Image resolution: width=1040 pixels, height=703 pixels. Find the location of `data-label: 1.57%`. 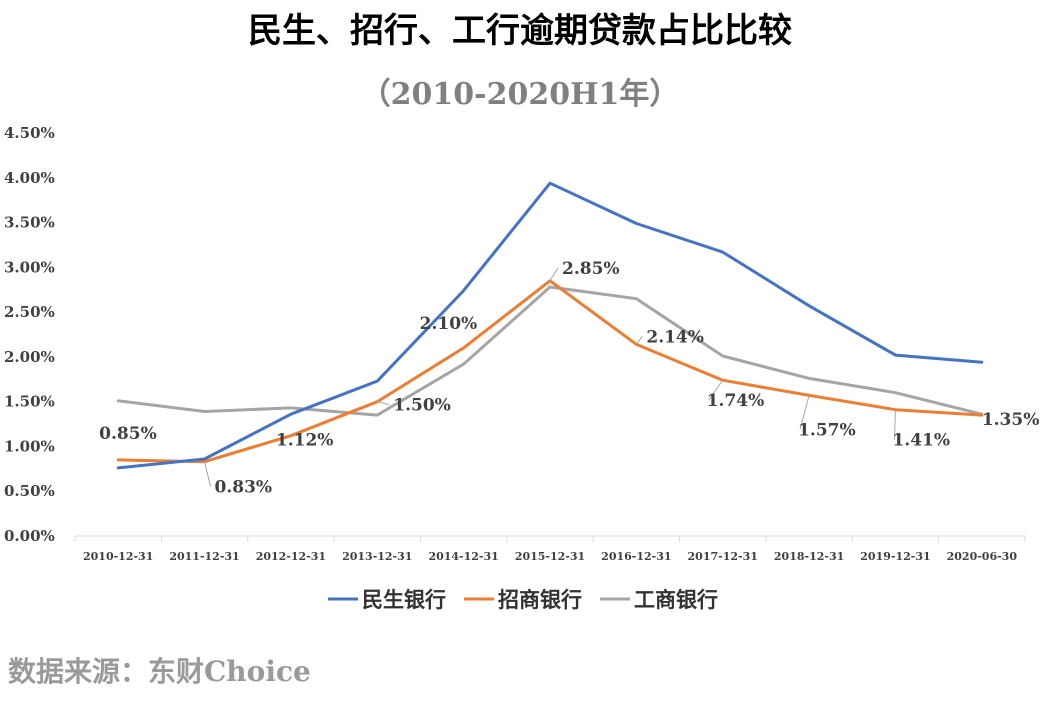

data-label: 1.57% is located at coordinates (827, 430).